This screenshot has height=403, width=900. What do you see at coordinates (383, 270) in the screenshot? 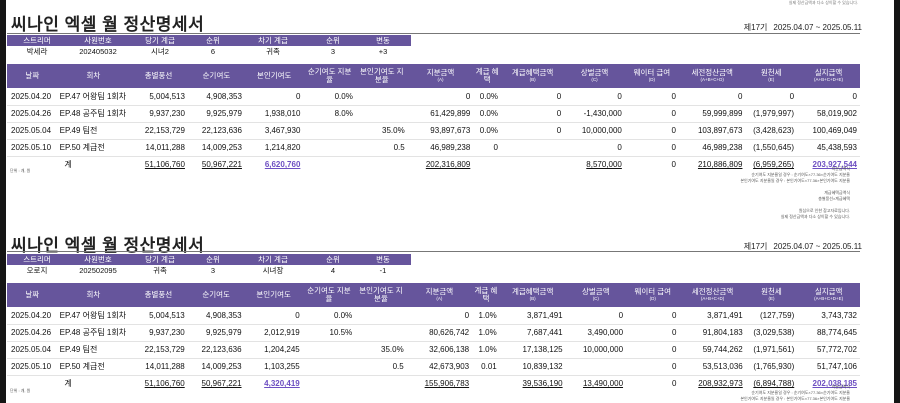
I see `rank-change: -1` at bounding box center [383, 270].